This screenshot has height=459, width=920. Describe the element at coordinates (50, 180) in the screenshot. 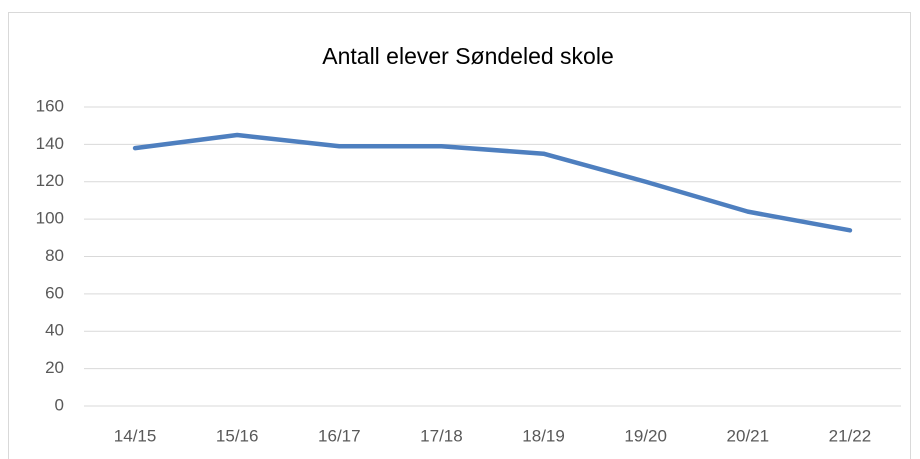

I see `y-tick-label: 120` at that location.